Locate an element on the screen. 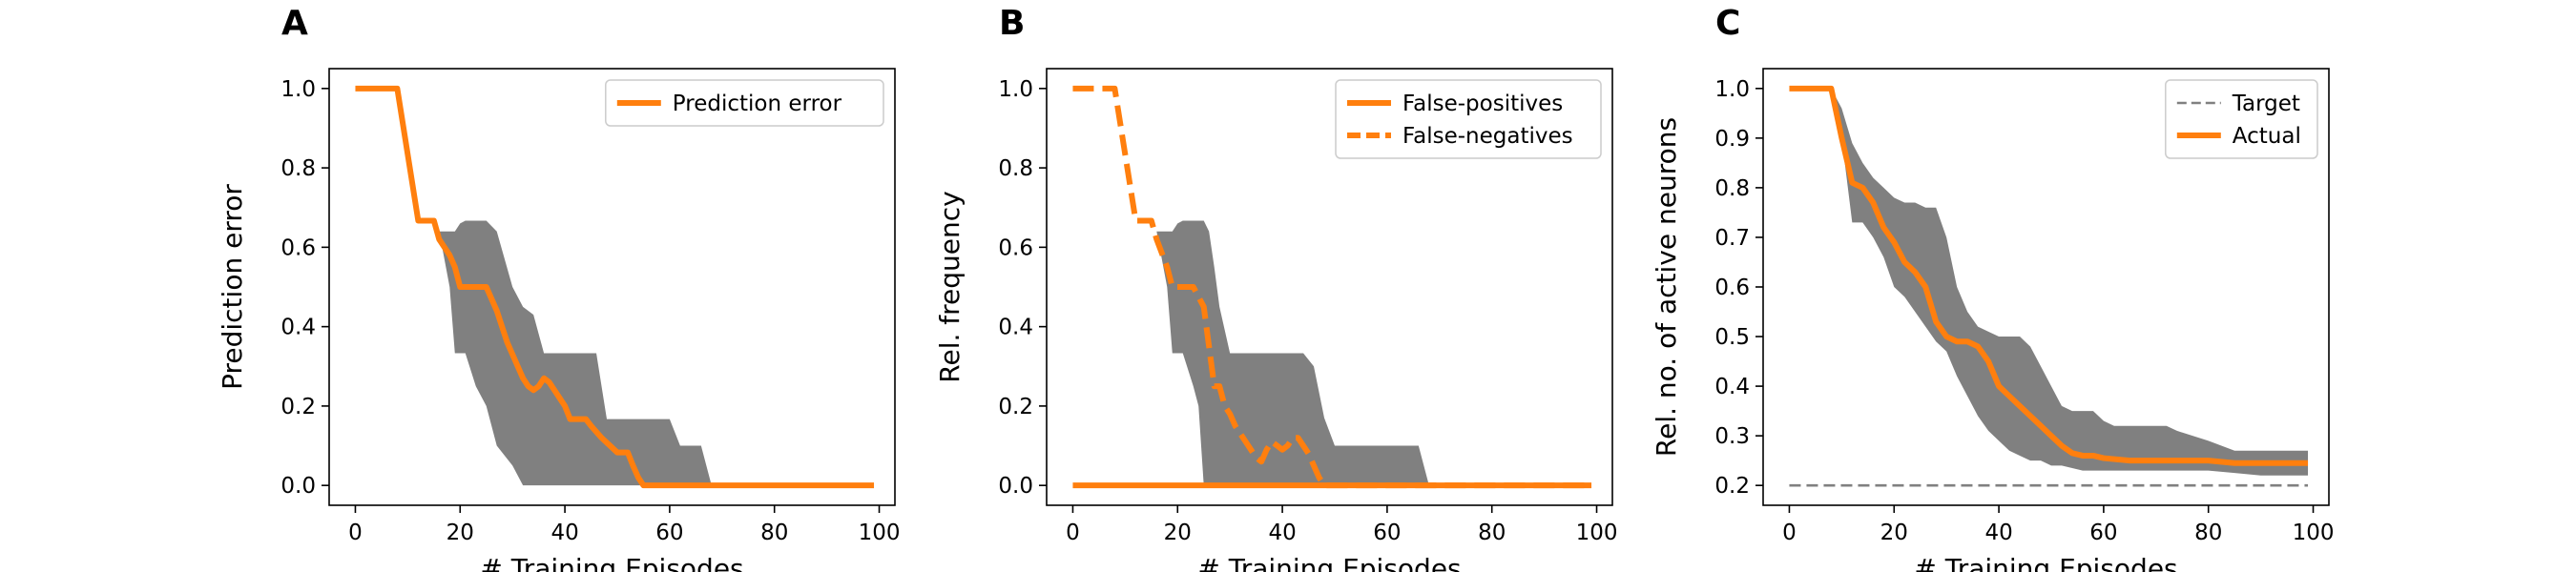 Image resolution: width=2576 pixels, height=572 pixels. y-tick-label: 0.7 is located at coordinates (1732, 238).